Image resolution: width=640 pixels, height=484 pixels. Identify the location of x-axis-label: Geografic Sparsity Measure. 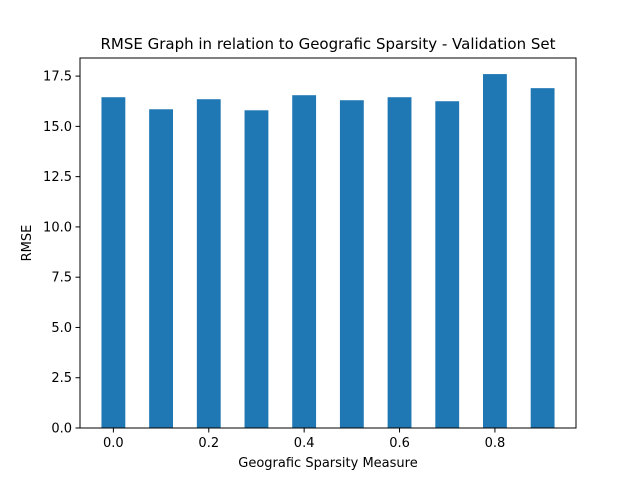
(327, 463).